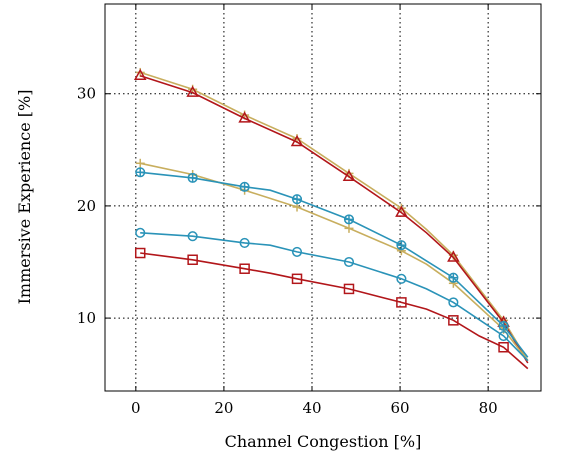 Image resolution: width=574 pixels, height=459 pixels. What do you see at coordinates (311, 408) in the screenshot?
I see `x-tick-label: 40` at bounding box center [311, 408].